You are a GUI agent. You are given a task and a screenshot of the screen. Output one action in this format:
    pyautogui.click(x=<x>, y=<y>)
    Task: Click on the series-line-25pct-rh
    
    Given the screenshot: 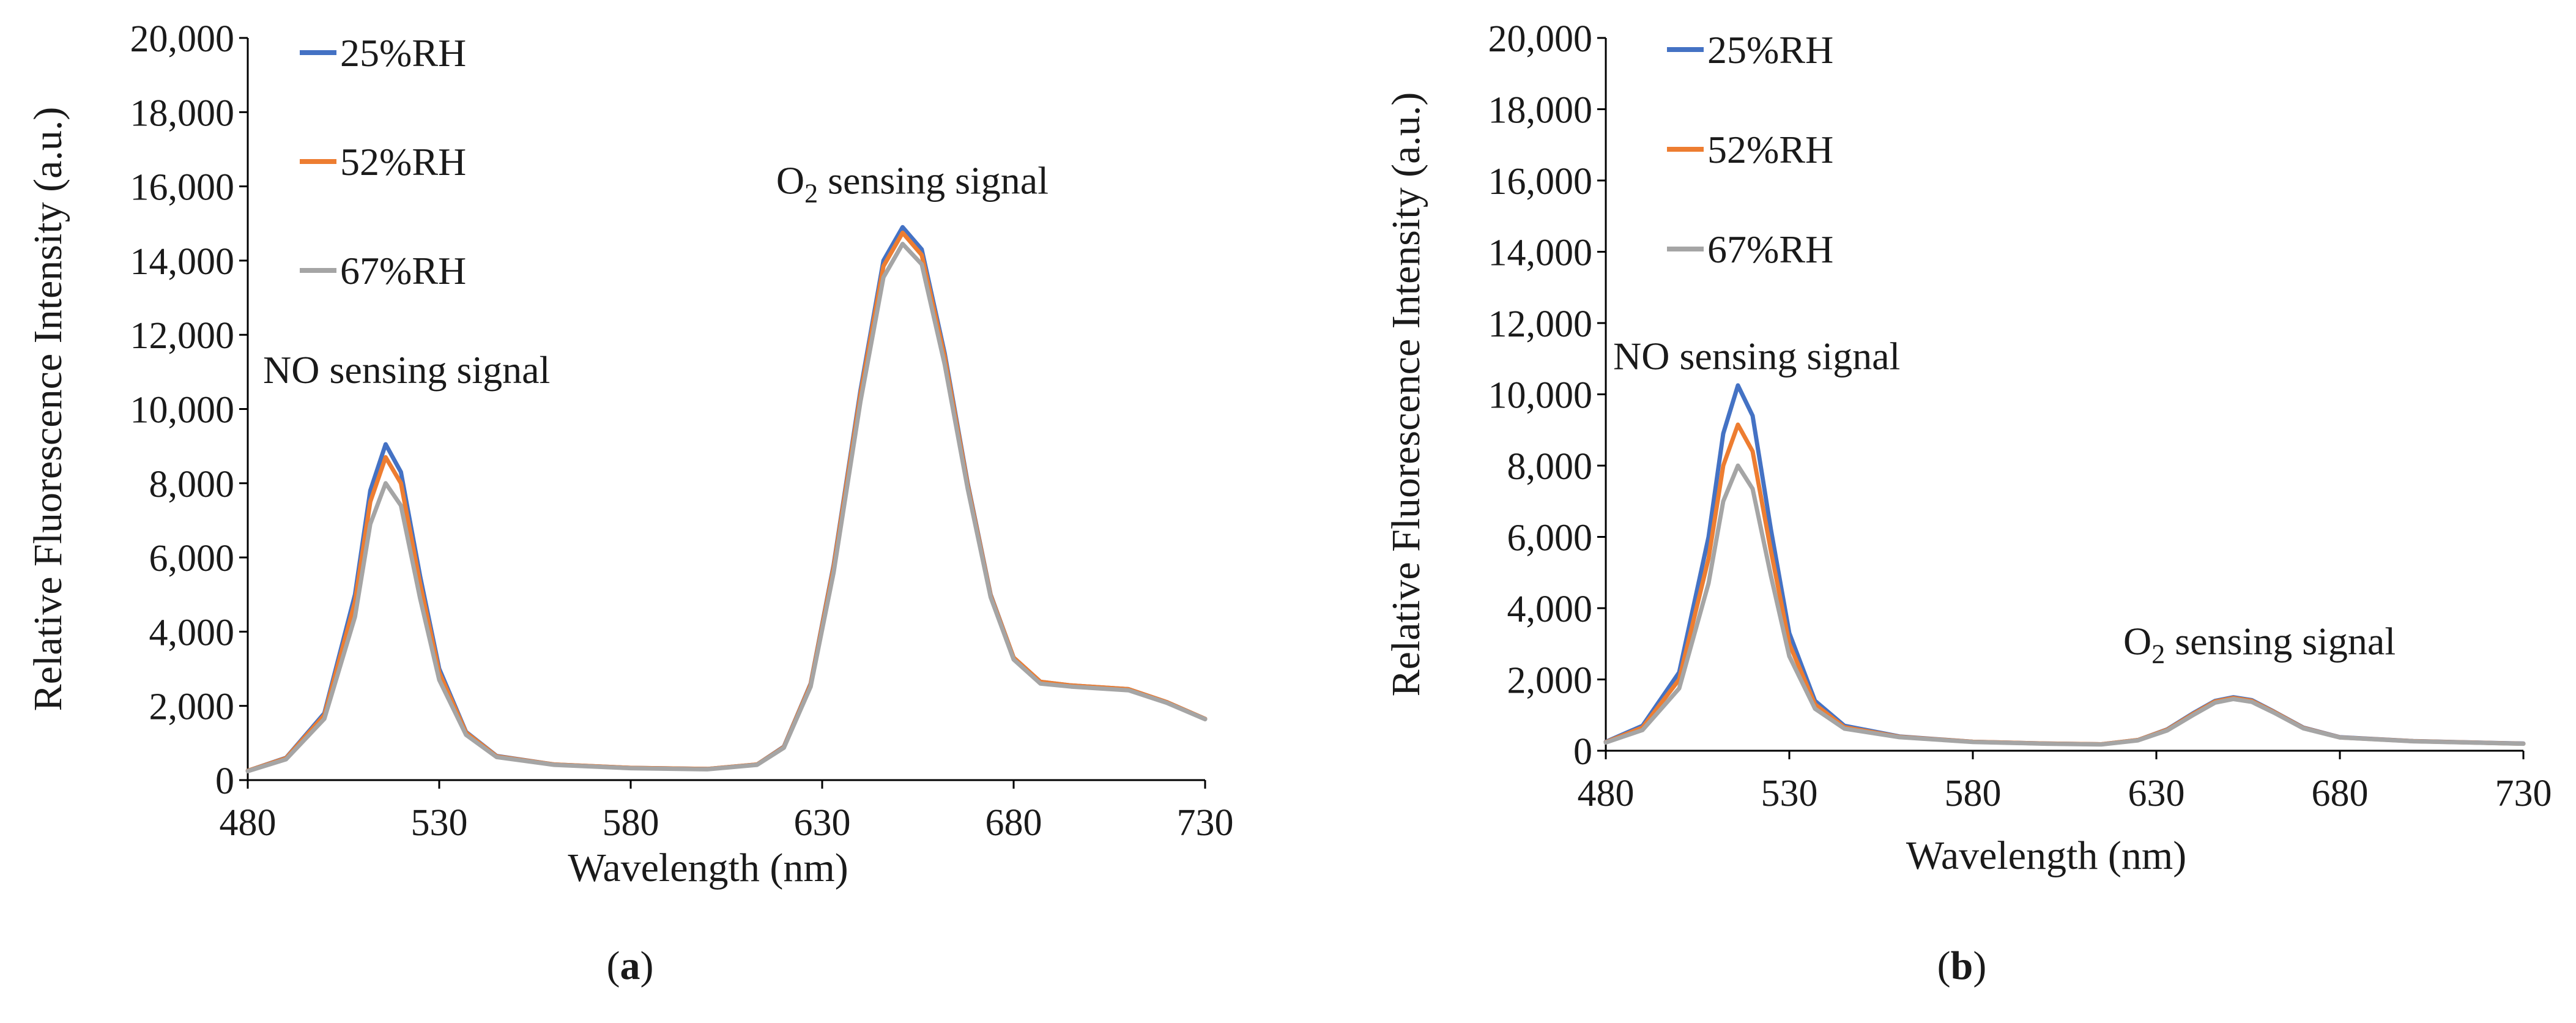 What is the action you would take?
    pyautogui.click(x=2064, y=564)
    